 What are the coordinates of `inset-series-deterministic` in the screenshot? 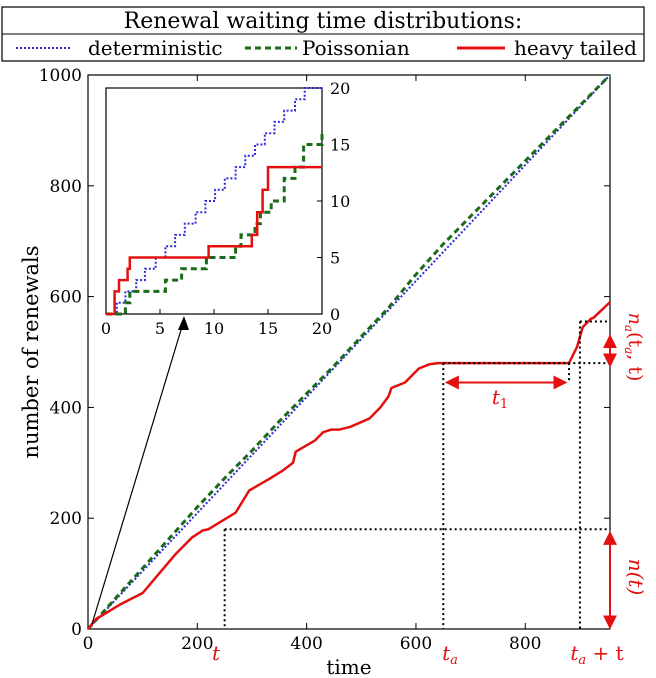 It's located at (214, 201).